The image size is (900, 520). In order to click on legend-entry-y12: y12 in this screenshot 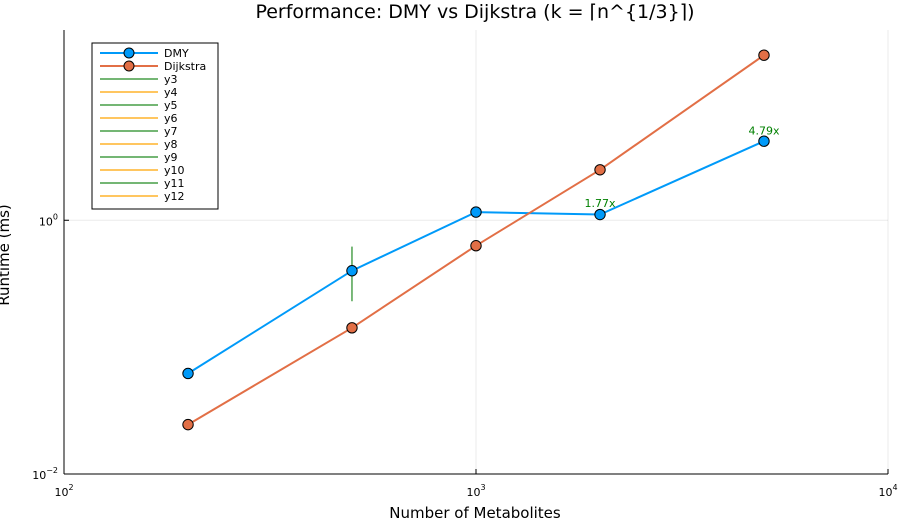, I will do `click(174, 196)`.